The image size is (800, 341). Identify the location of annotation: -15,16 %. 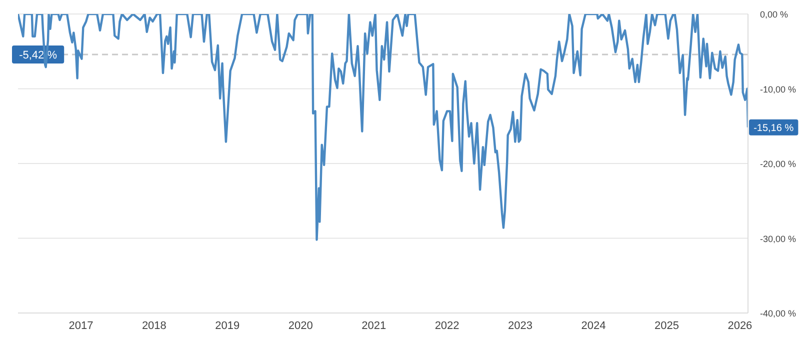
(774, 128).